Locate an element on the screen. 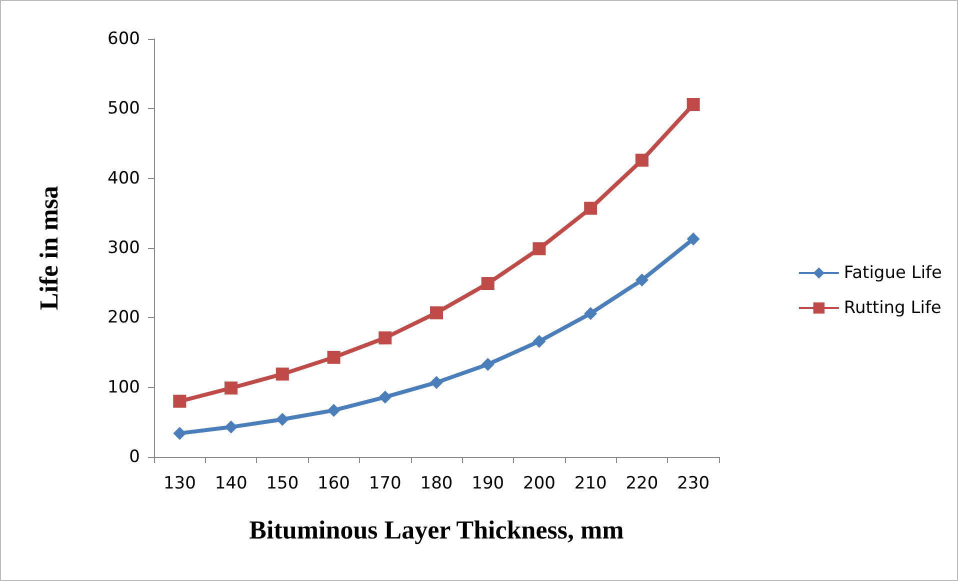 The height and width of the screenshot is (581, 958). y-tick-label: 500 is located at coordinates (124, 108).